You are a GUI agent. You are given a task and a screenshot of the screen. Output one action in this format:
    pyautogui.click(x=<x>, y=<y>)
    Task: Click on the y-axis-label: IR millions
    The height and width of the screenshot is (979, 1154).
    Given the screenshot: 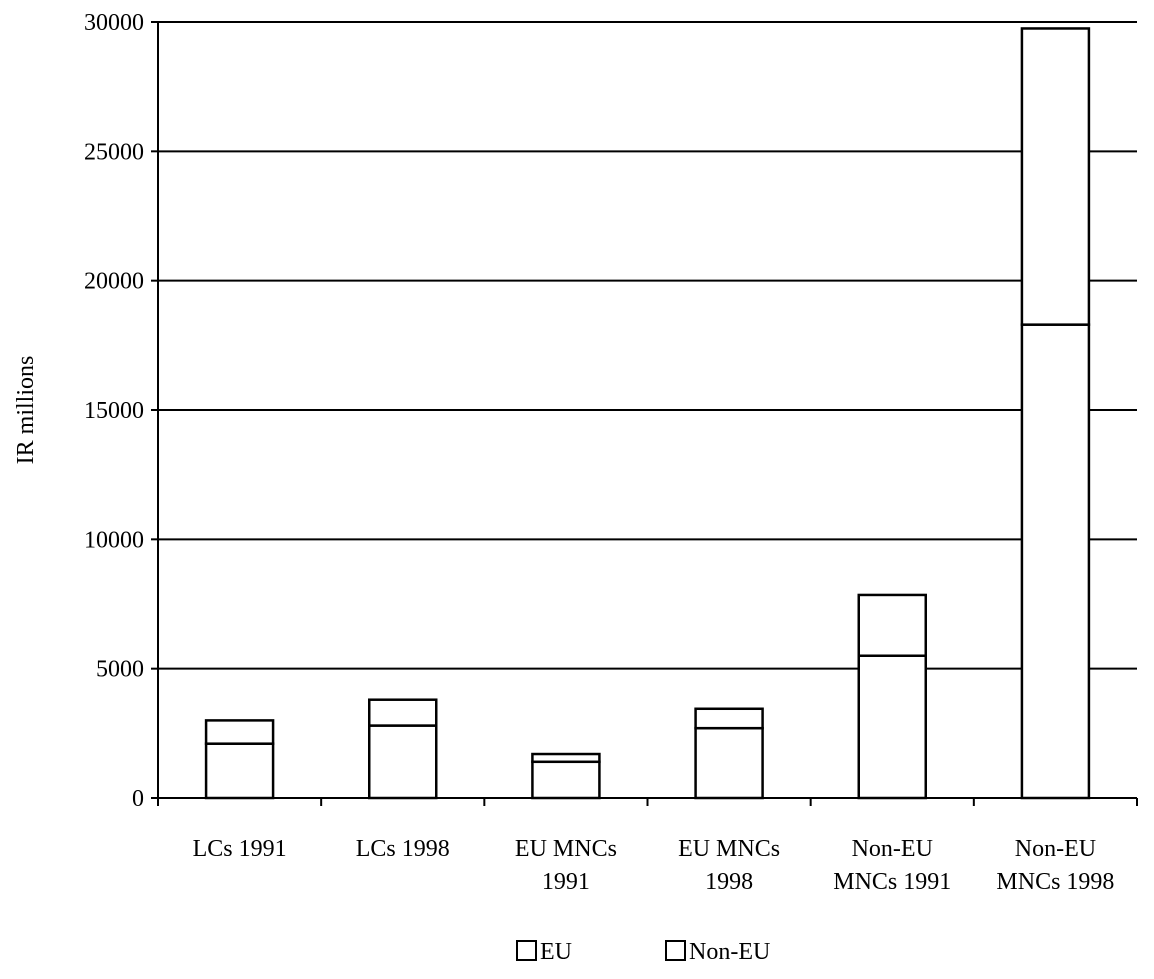 What is the action you would take?
    pyautogui.click(x=26, y=410)
    